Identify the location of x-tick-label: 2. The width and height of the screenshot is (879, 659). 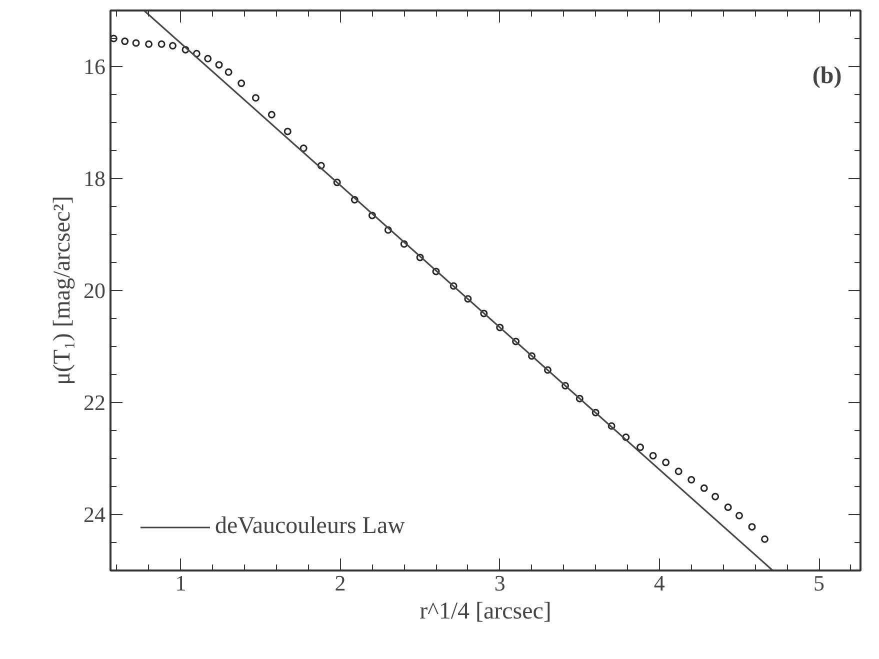
(340, 583).